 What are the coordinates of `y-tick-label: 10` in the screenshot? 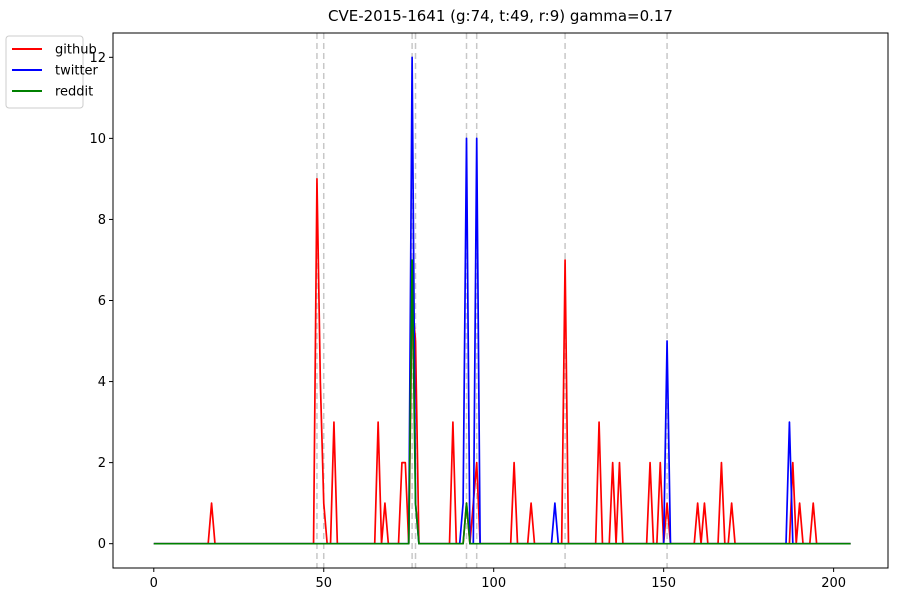 It's located at (97, 139).